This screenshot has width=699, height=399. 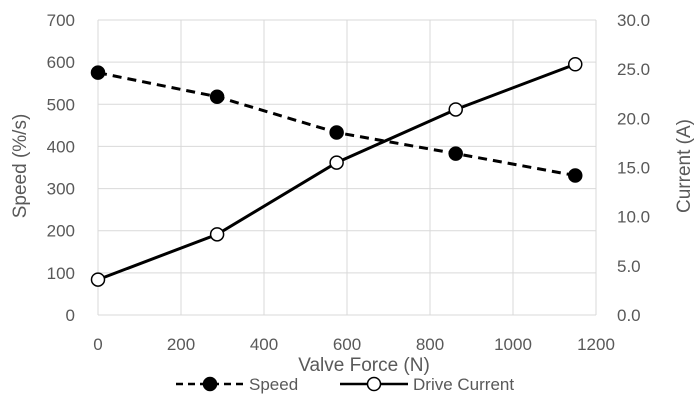 What do you see at coordinates (633, 20) in the screenshot?
I see `y2-tick-label: 30.0` at bounding box center [633, 20].